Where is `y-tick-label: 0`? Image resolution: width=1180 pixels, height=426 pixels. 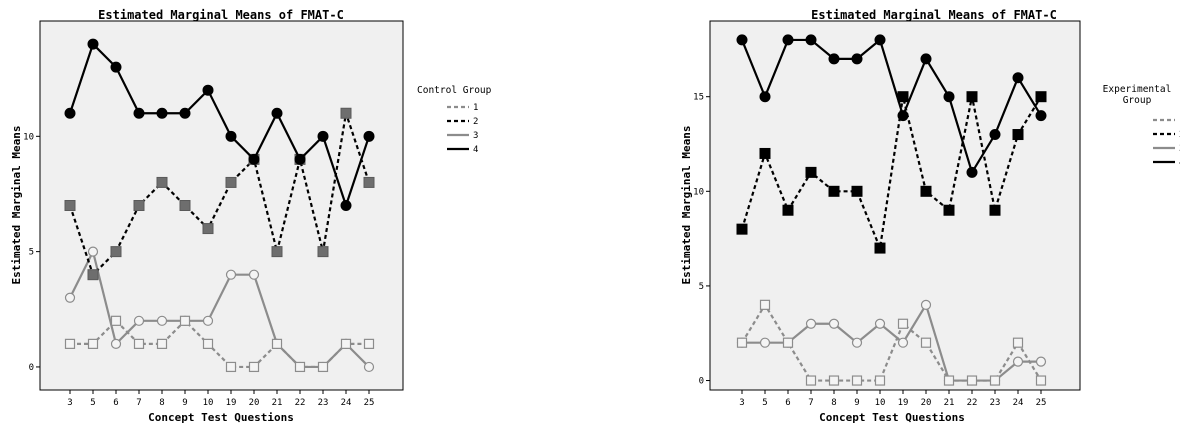
y-tick-label: 0 is located at coordinates (31, 368).